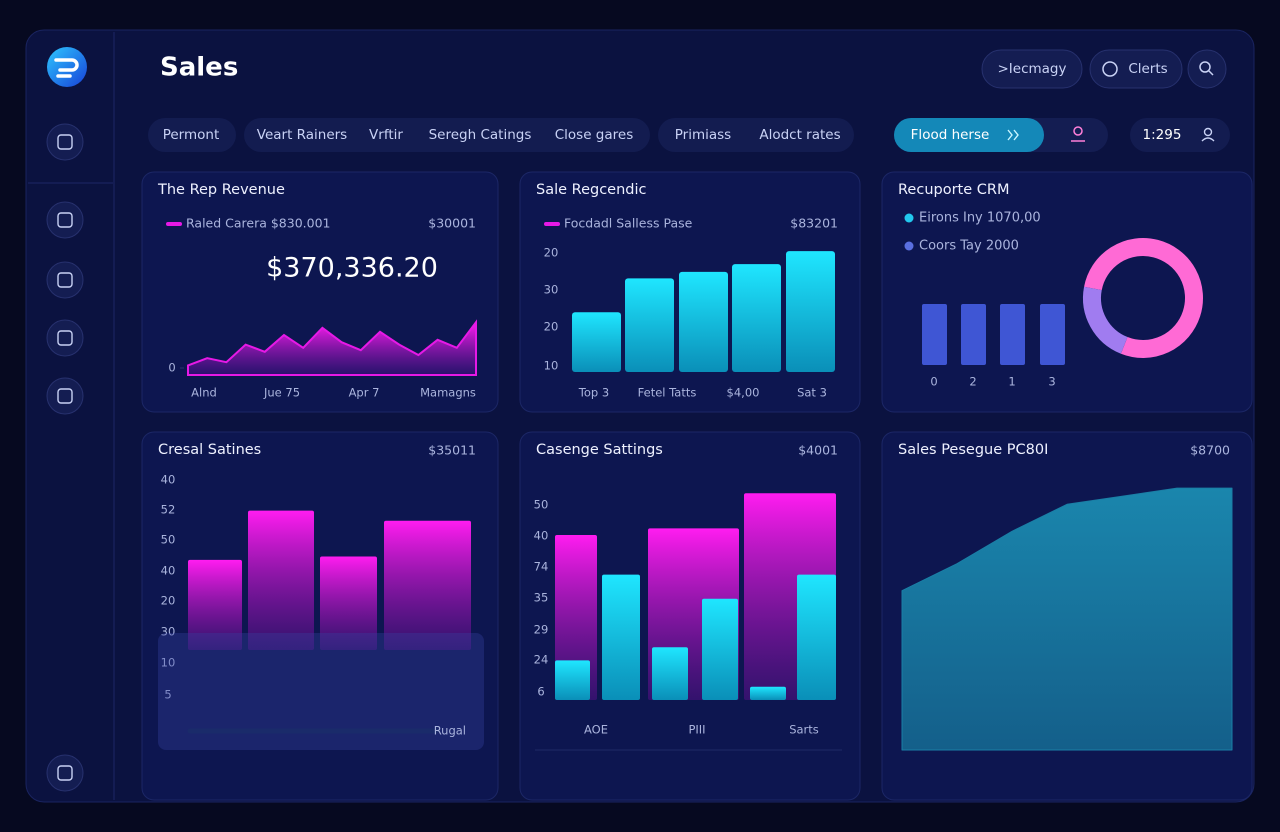 The width and height of the screenshot is (1280, 832). I want to click on panel-value: $35011, so click(452, 450).